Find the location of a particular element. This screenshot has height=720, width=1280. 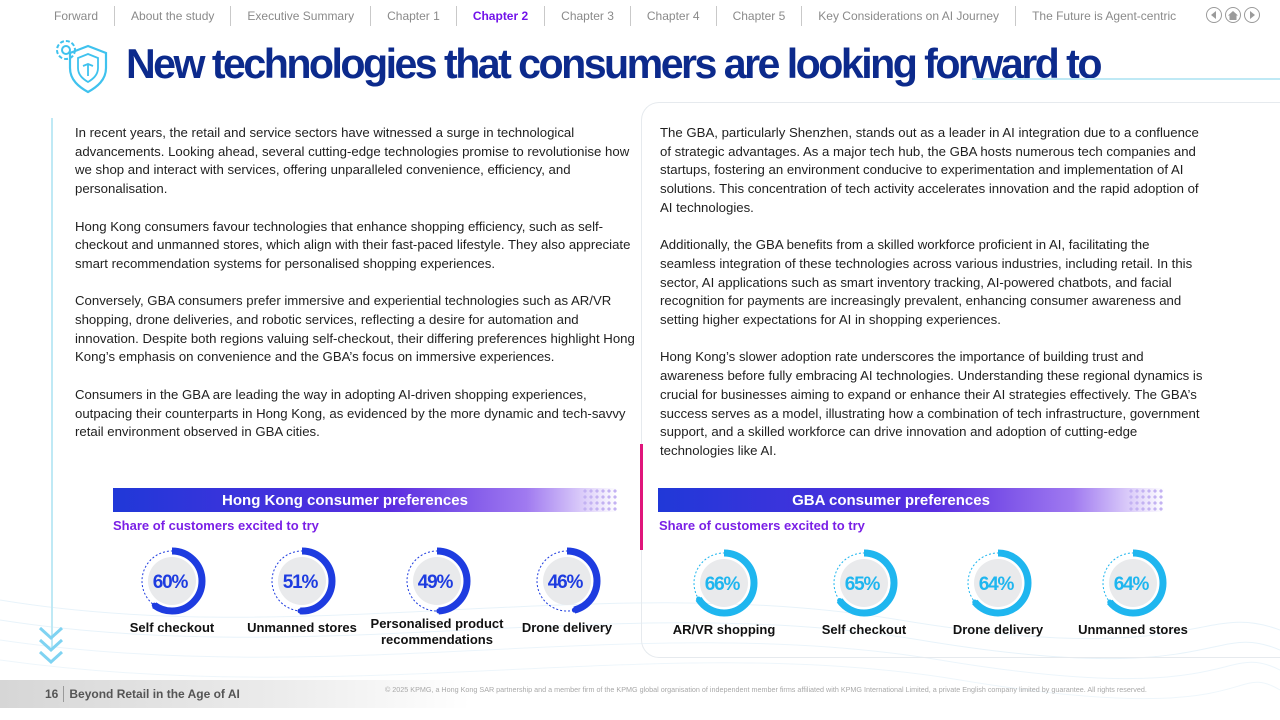

accent-bar is located at coordinates (641, 497).